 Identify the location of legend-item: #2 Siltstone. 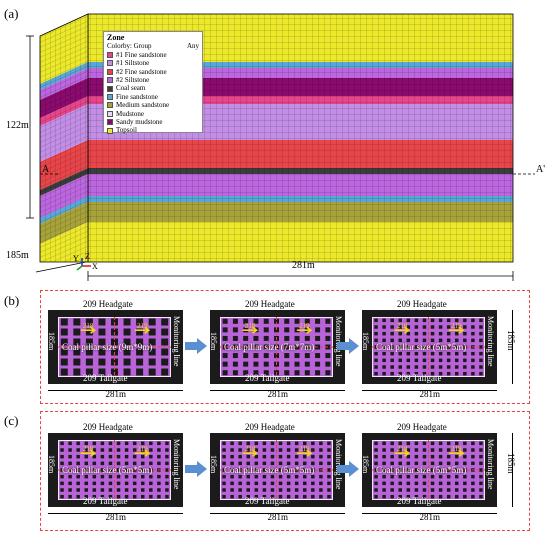
(153, 80).